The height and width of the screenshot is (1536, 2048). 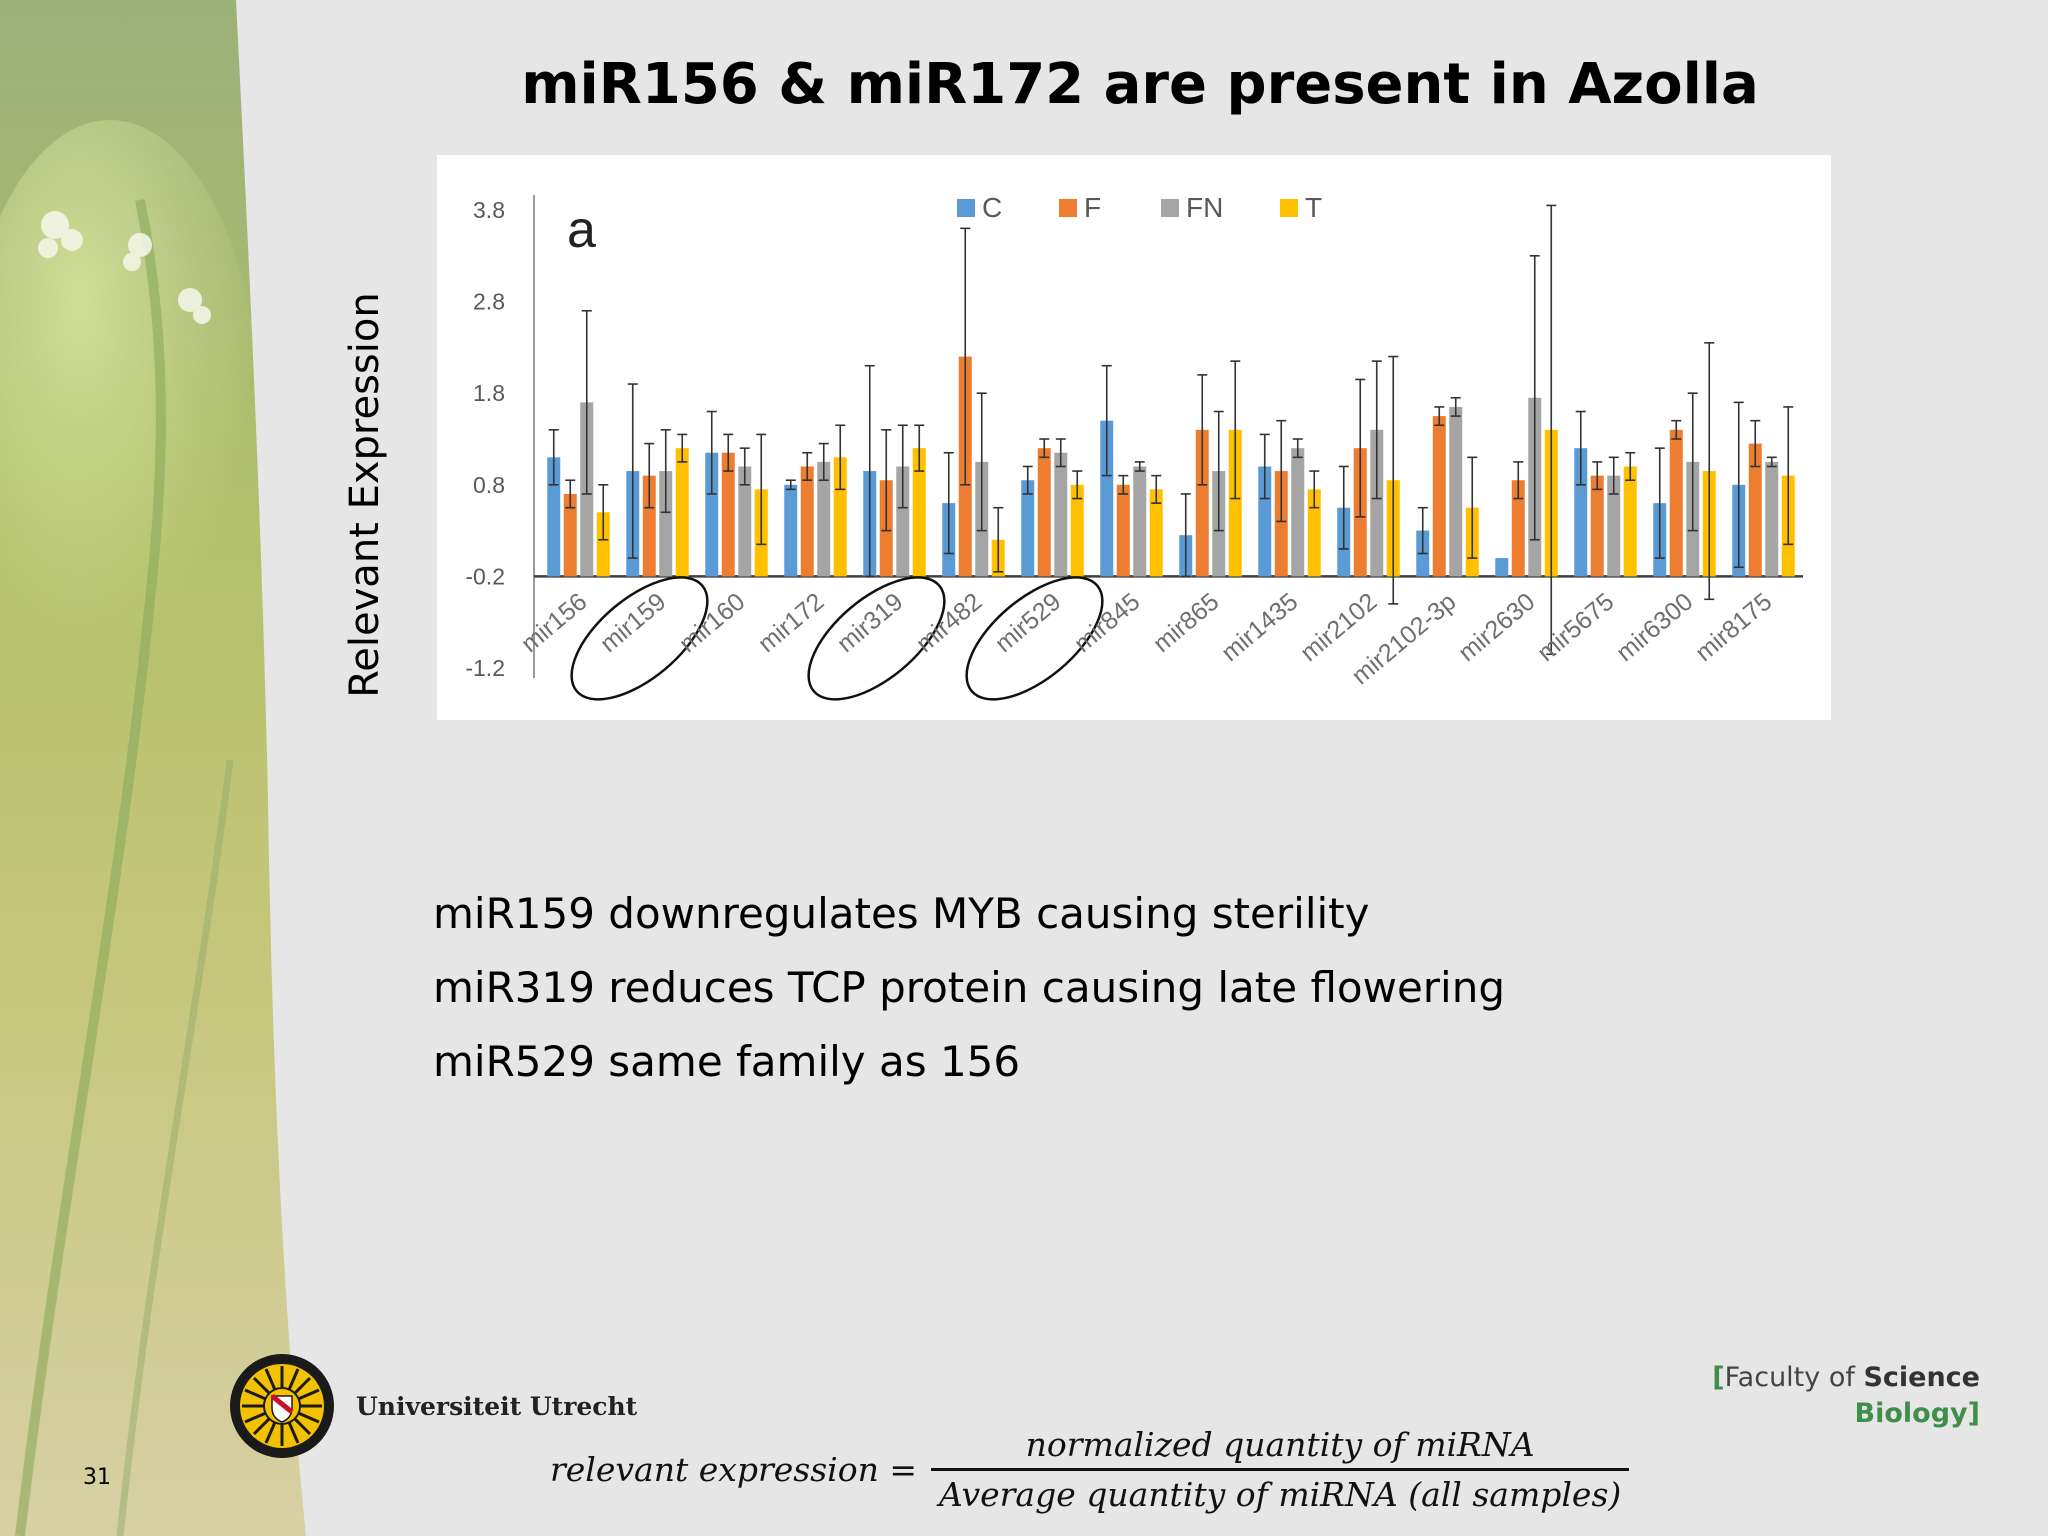 What do you see at coordinates (489, 393) in the screenshot?
I see `y-tick-label: 1.8` at bounding box center [489, 393].